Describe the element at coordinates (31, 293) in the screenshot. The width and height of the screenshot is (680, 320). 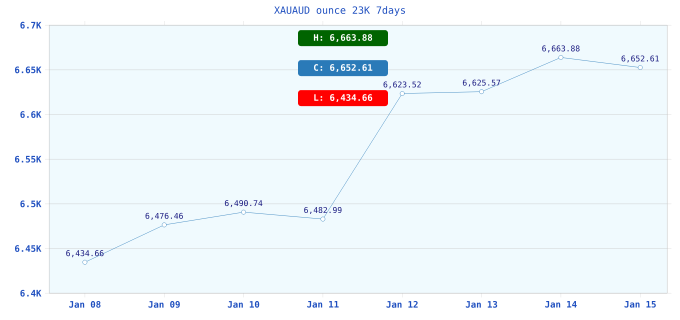
I see `y-tick-label: 6.4K` at that location.